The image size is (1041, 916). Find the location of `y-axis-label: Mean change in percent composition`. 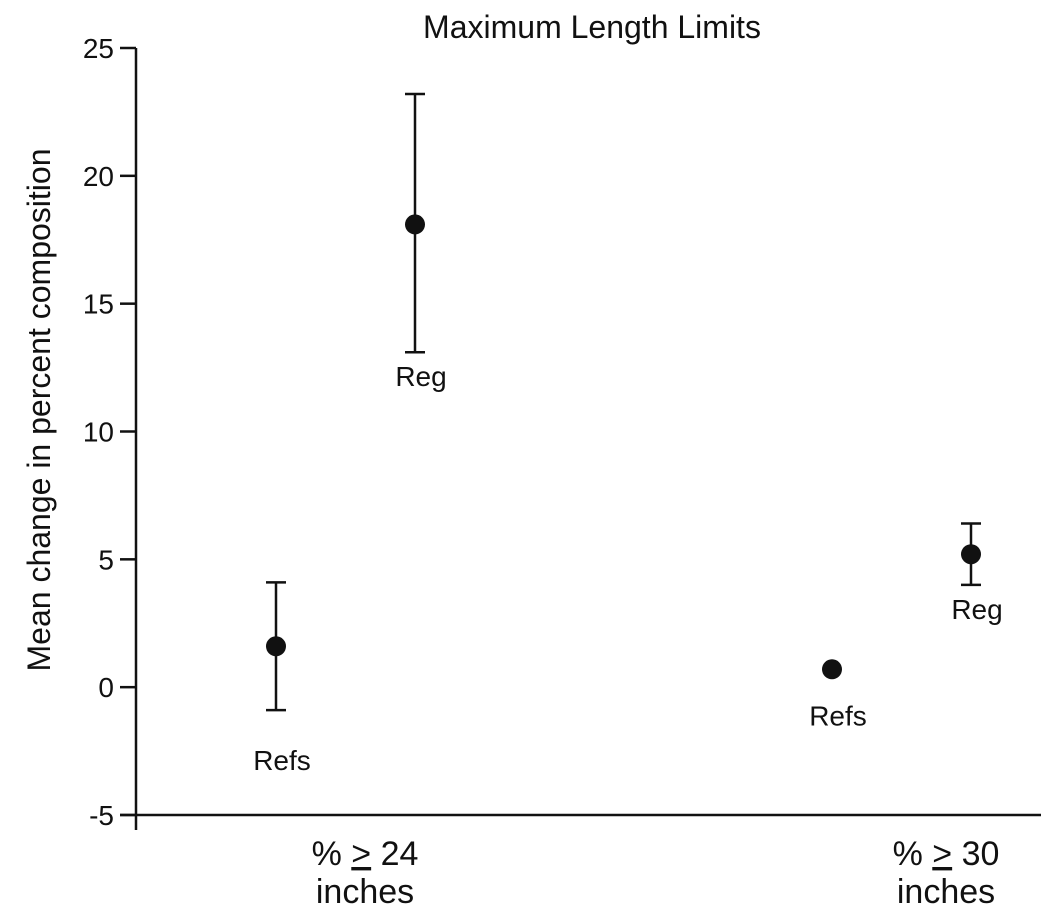

y-axis-label: Mean change in percent composition is located at coordinates (39, 410).